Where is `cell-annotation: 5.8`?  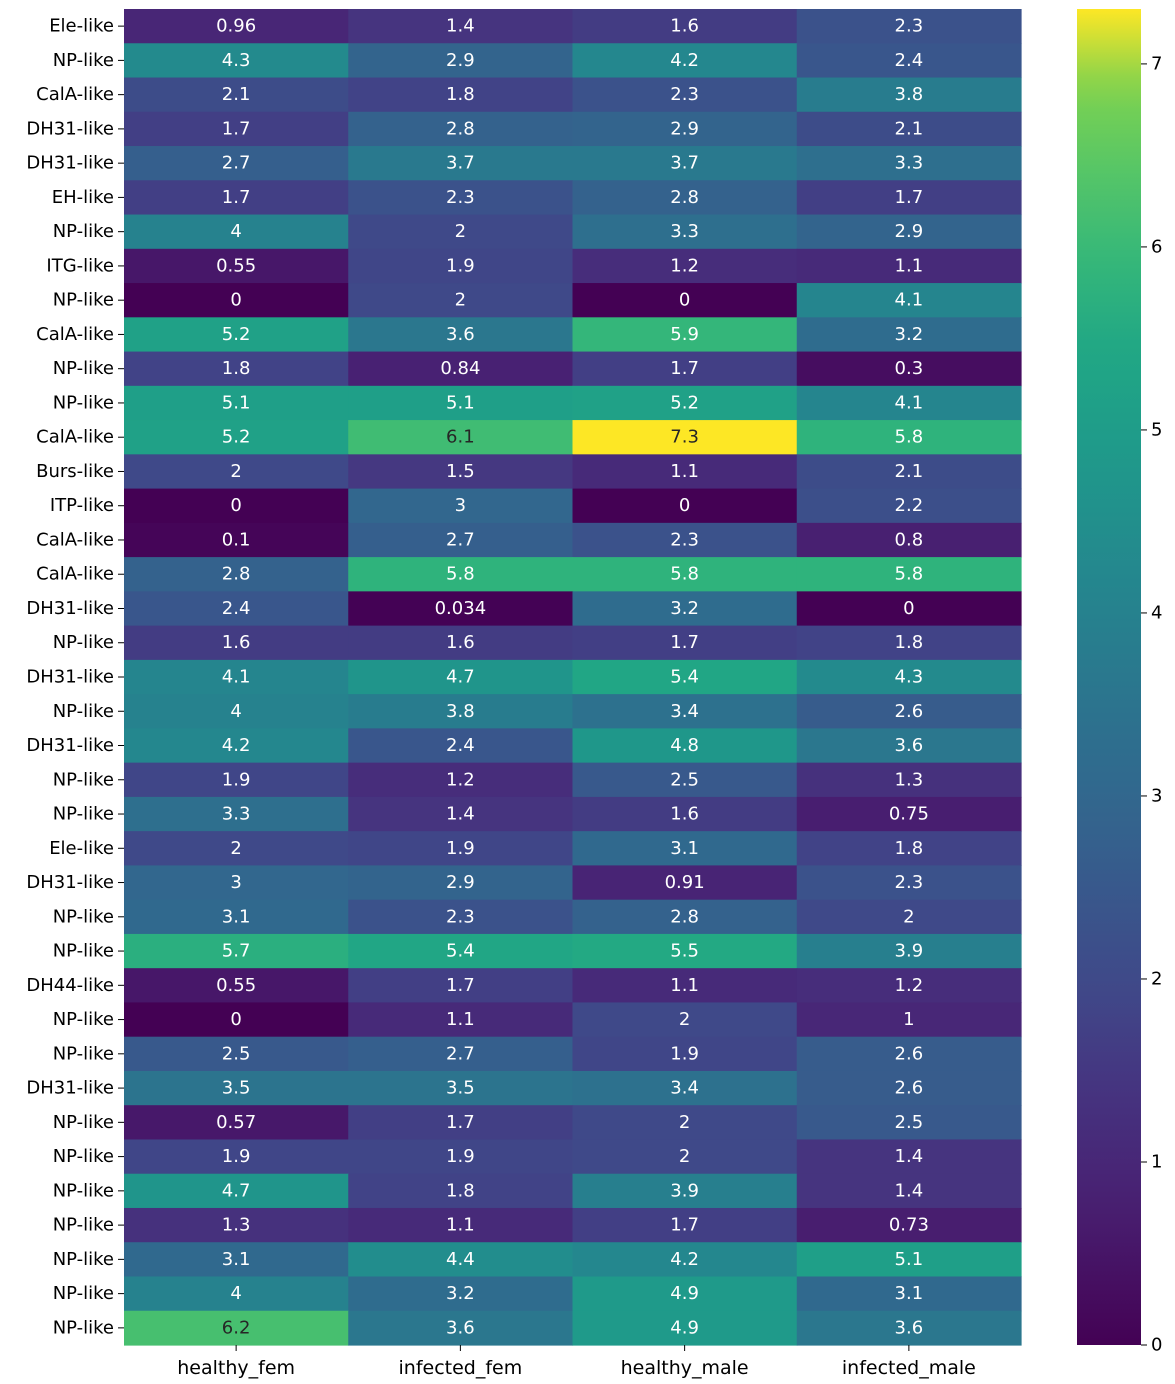 cell-annotation: 5.8 is located at coordinates (460, 574).